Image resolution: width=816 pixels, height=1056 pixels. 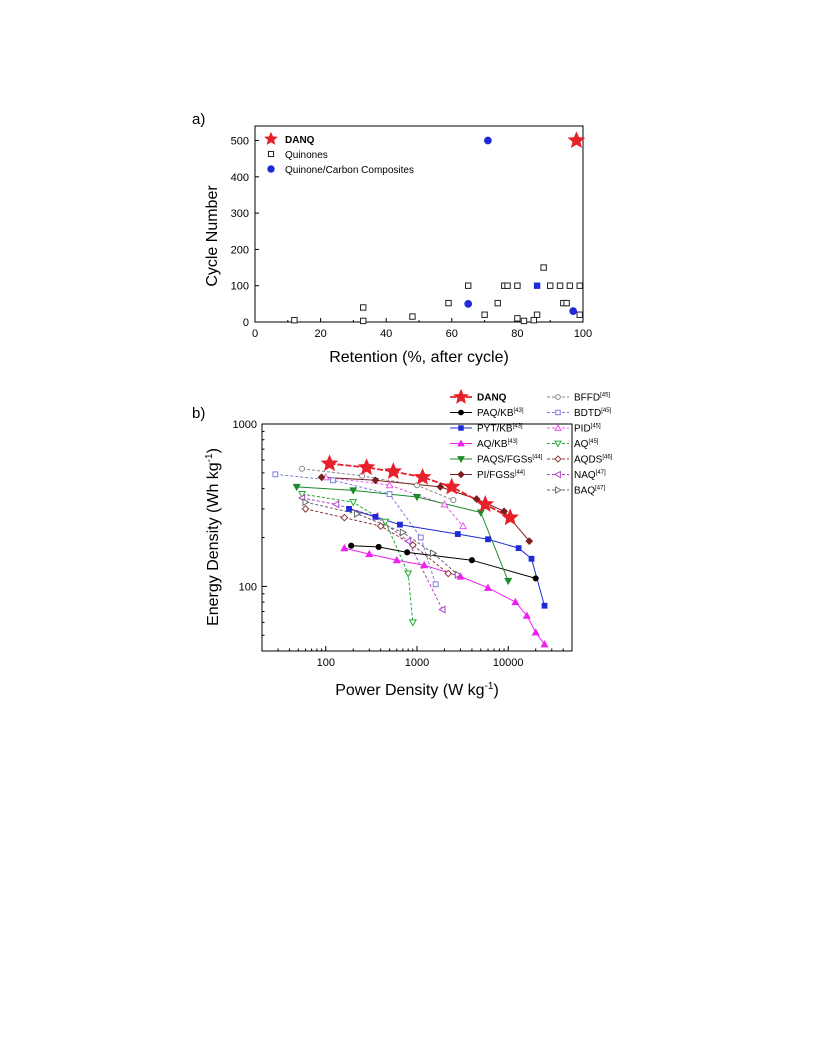 I want to click on chart-b-line-aq, so click(x=358, y=558).